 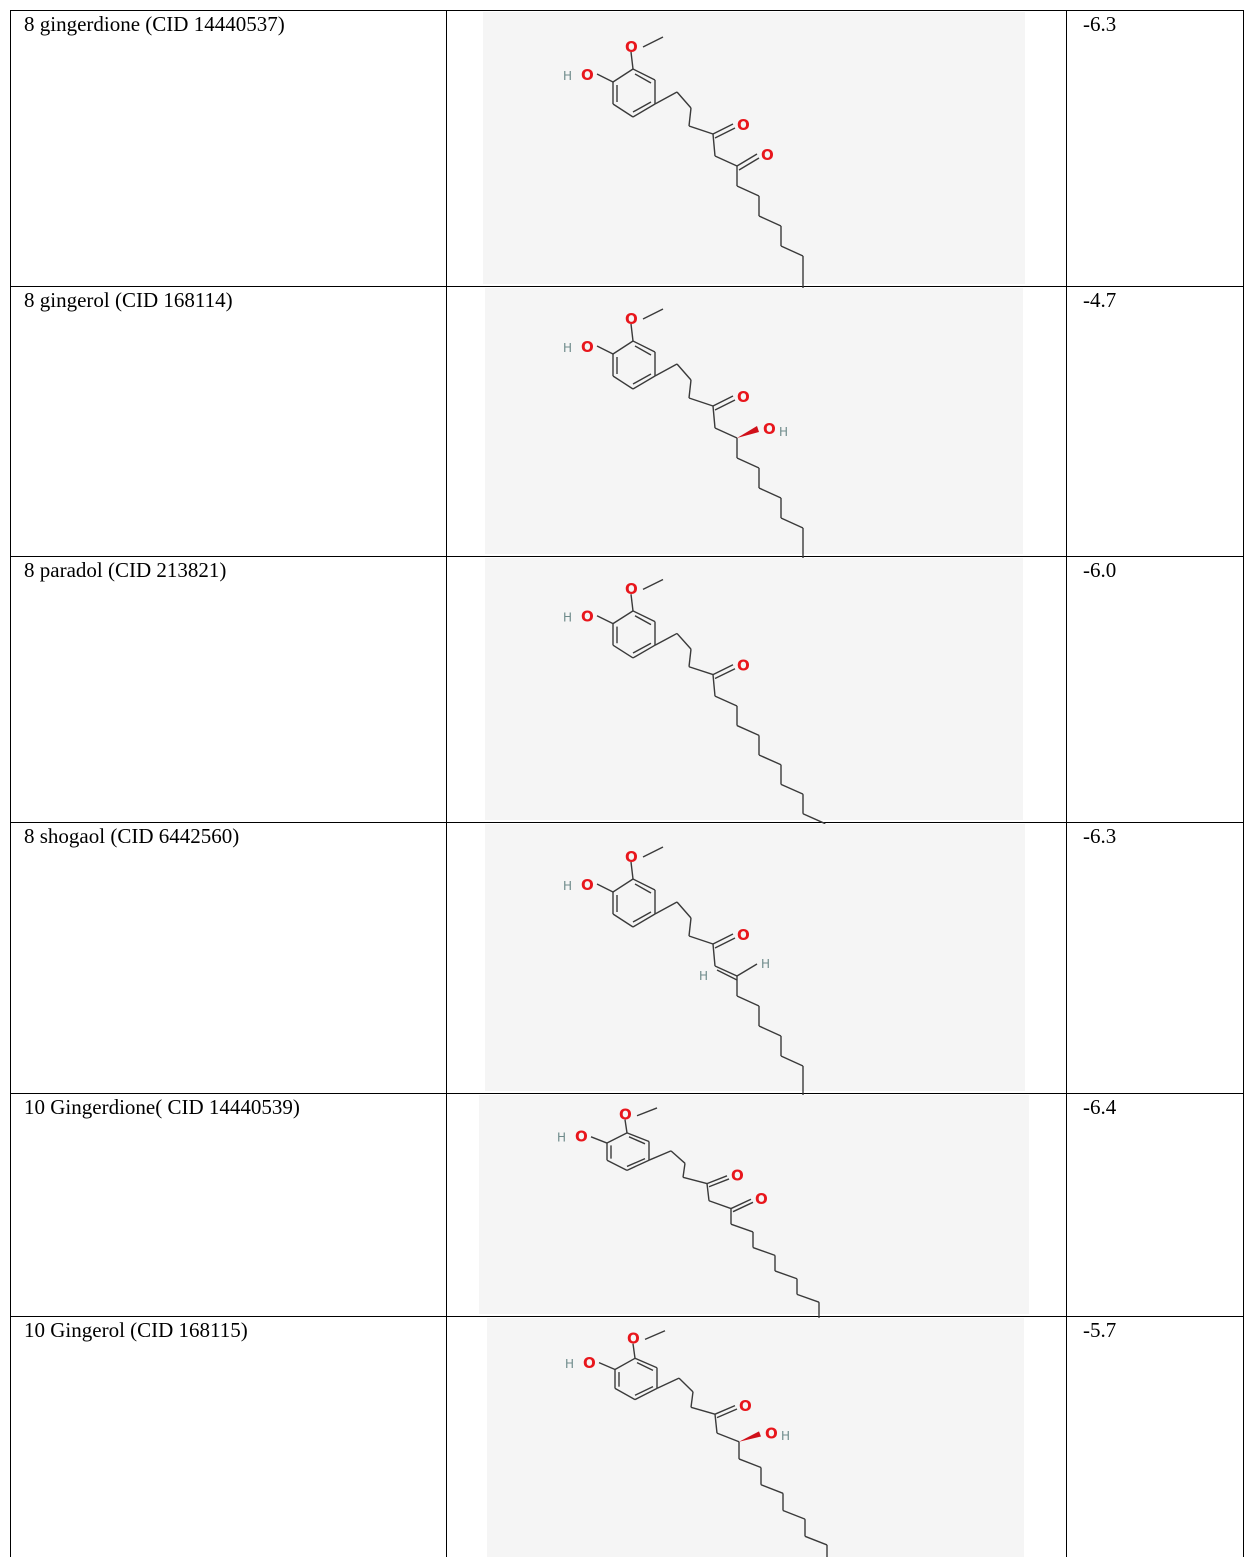 I want to click on docking-score: -4.7, so click(x=1100, y=300).